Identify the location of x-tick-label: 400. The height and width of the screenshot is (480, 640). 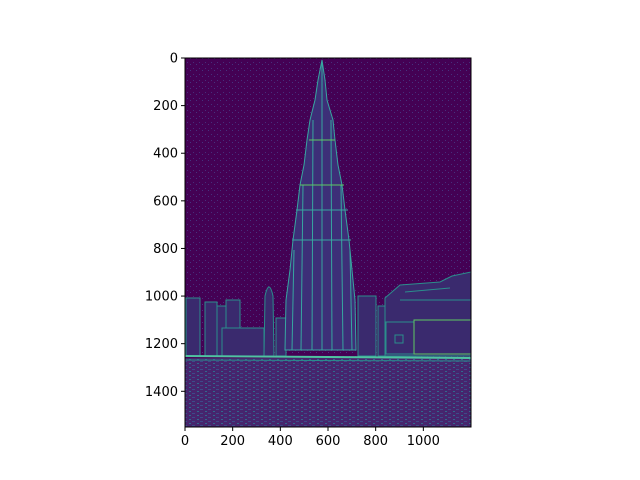
(280, 441).